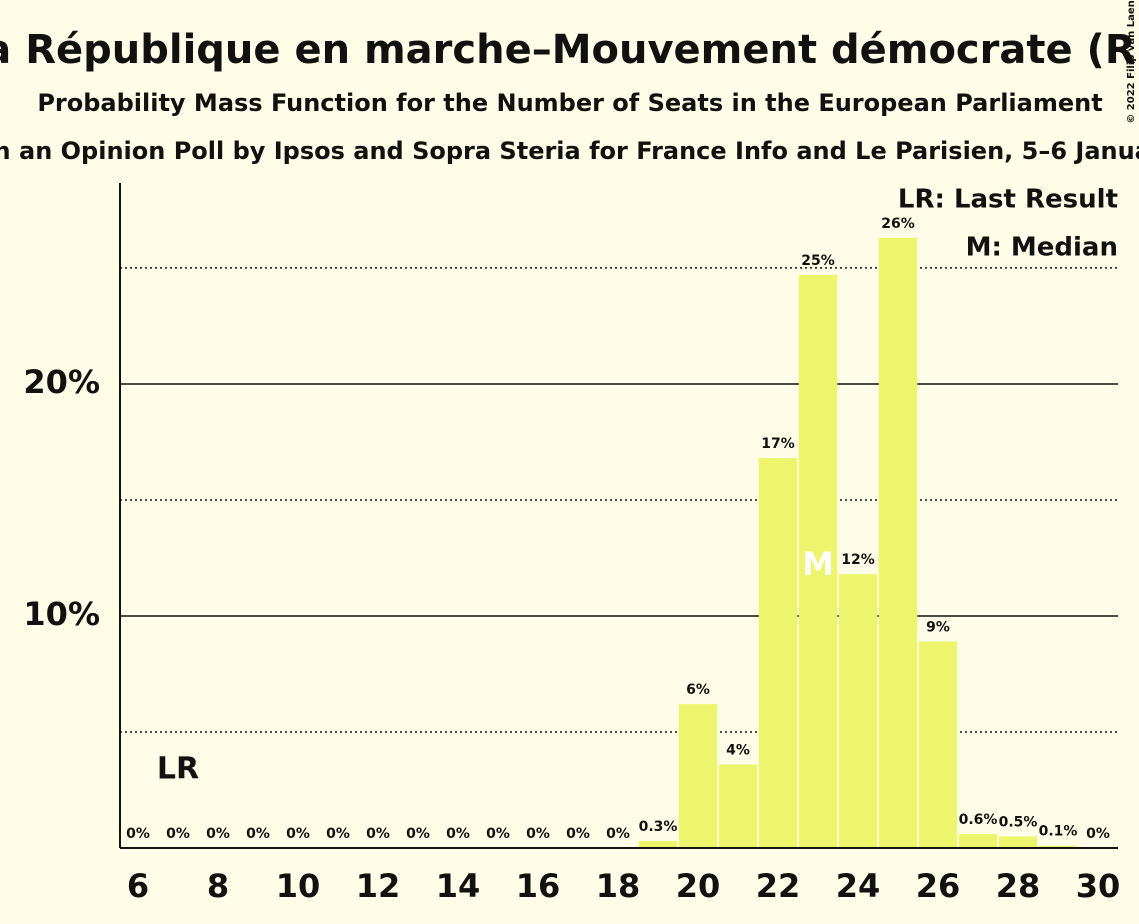  Describe the element at coordinates (858, 560) in the screenshot. I see `value-label: 12%` at that location.